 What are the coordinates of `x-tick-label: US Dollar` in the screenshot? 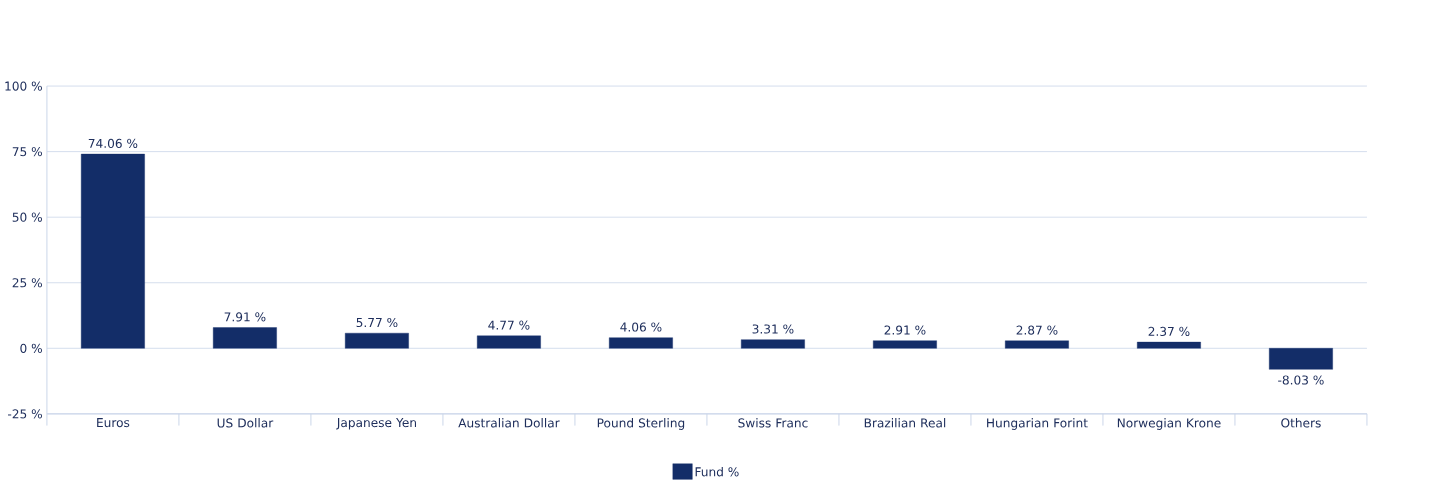 It's located at (245, 423).